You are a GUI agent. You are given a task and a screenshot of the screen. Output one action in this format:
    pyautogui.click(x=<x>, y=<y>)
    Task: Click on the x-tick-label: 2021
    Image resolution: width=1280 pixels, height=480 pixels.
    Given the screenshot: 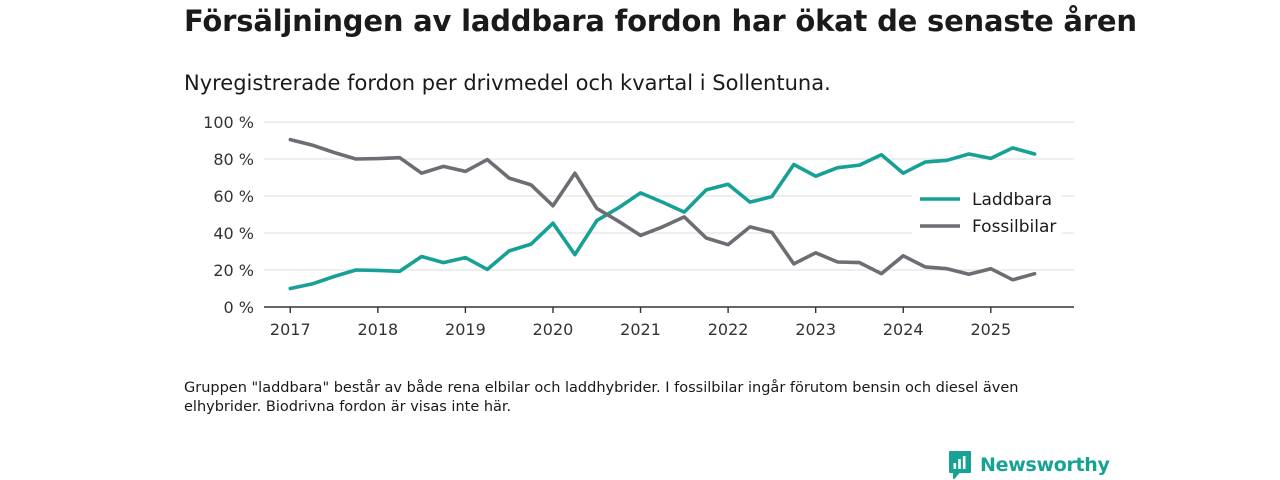 What is the action you would take?
    pyautogui.click(x=640, y=329)
    